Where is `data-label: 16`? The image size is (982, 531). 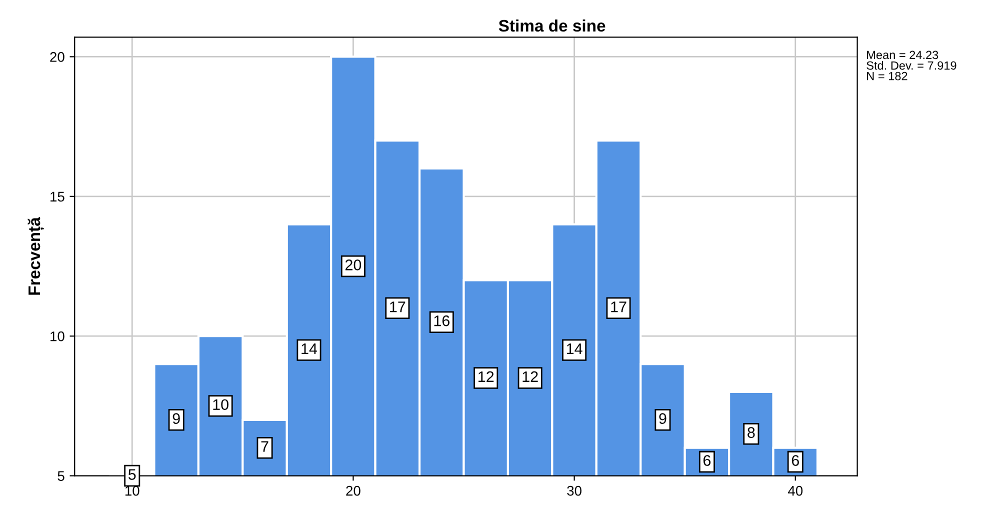 data-label: 16 is located at coordinates (442, 320).